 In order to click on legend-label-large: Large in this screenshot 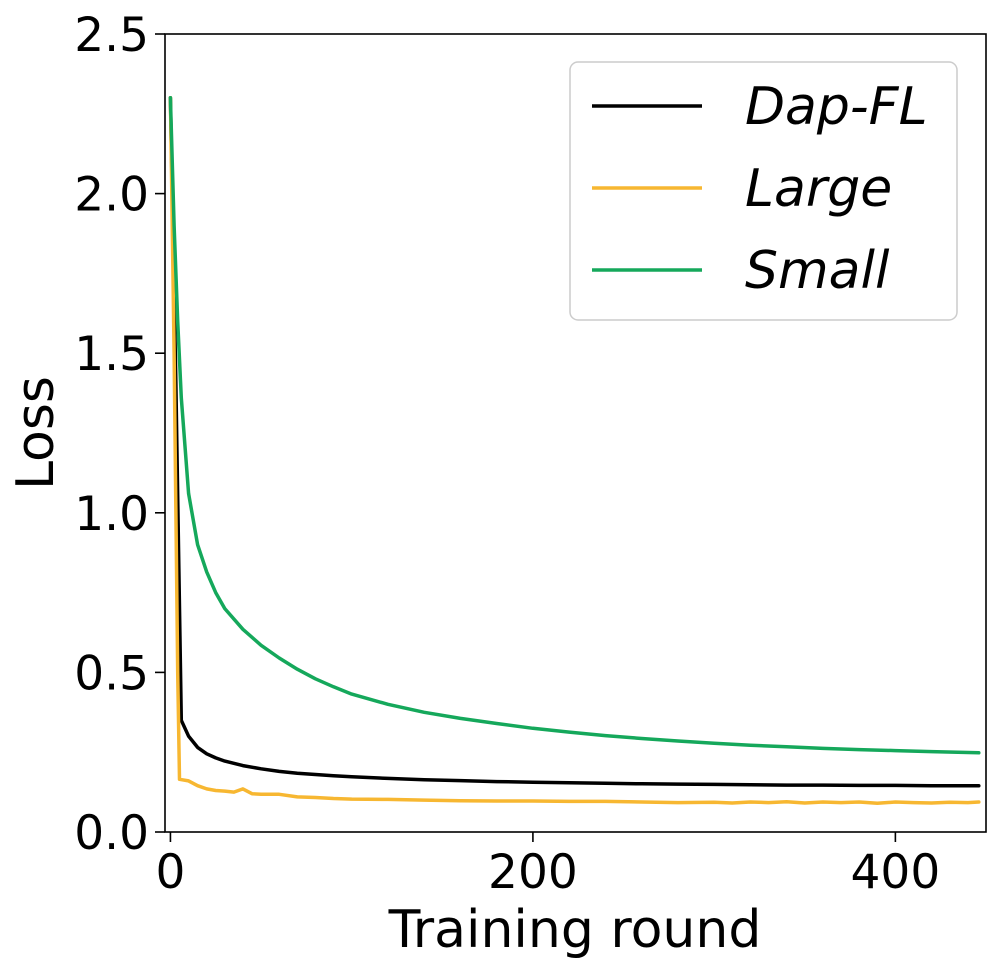, I will do `click(818, 189)`.